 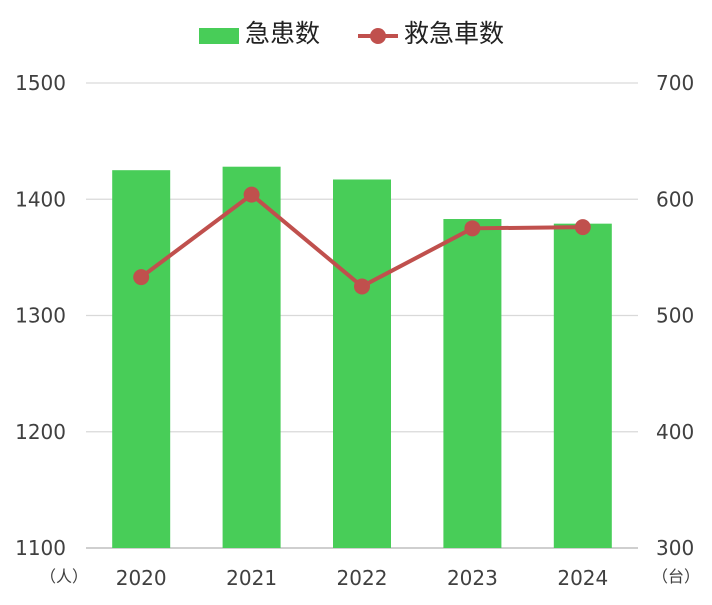 I want to click on left-tick-label: 1100, so click(x=40, y=548).